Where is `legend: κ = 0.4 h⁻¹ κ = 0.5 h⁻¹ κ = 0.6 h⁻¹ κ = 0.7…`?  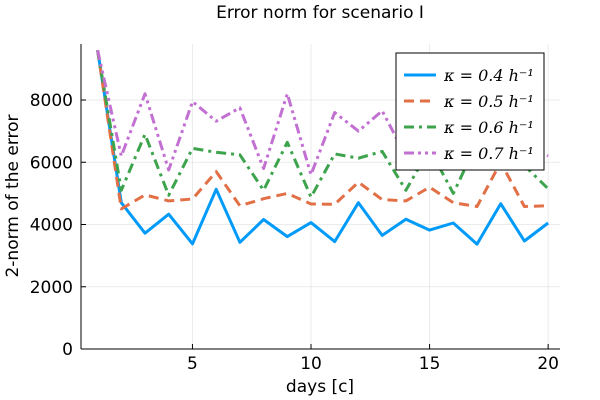 legend: κ = 0.4 h⁻¹ κ = 0.5 h⁻¹ κ = 0.6 h⁻¹ κ = 0.7… is located at coordinates (470, 111).